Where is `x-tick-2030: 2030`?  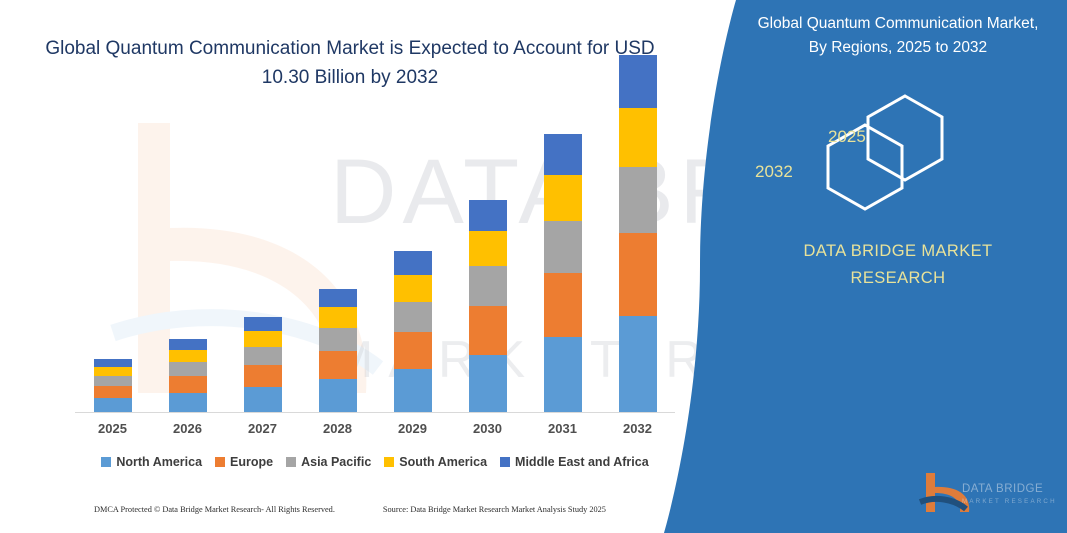
x-tick-2030: 2030 is located at coordinates (487, 428).